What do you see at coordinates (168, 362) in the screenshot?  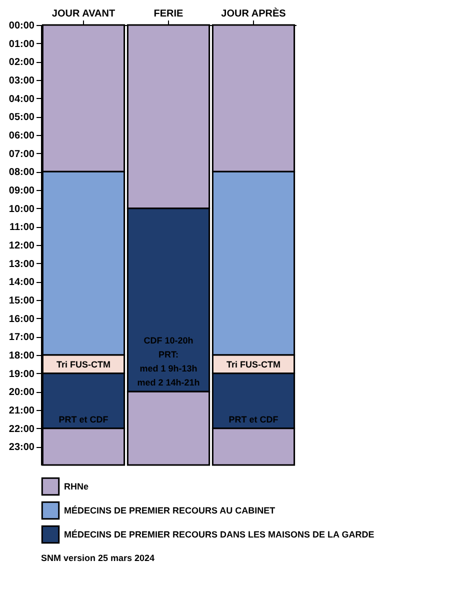 I see `annotation: CDF 10-20h PRT: med 1 9h-13h med 2 14h-21h` at bounding box center [168, 362].